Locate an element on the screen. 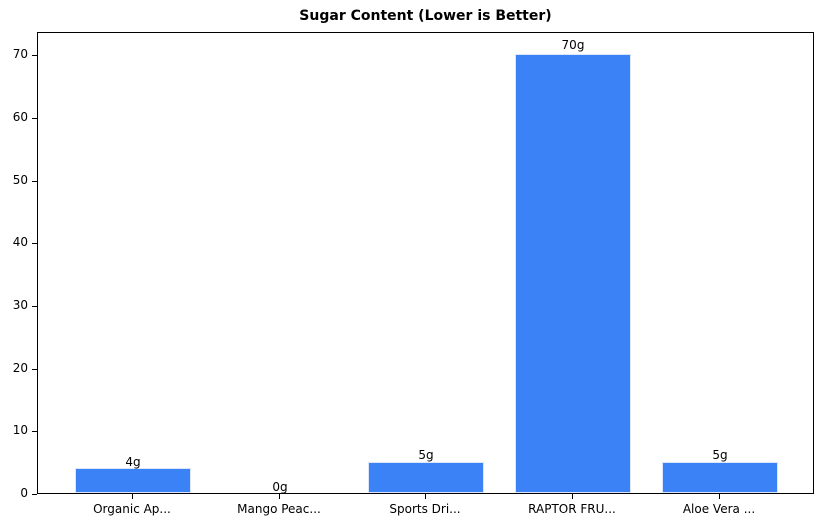 This screenshot has width=822, height=528. value-label-aloe: 5g is located at coordinates (720, 455).